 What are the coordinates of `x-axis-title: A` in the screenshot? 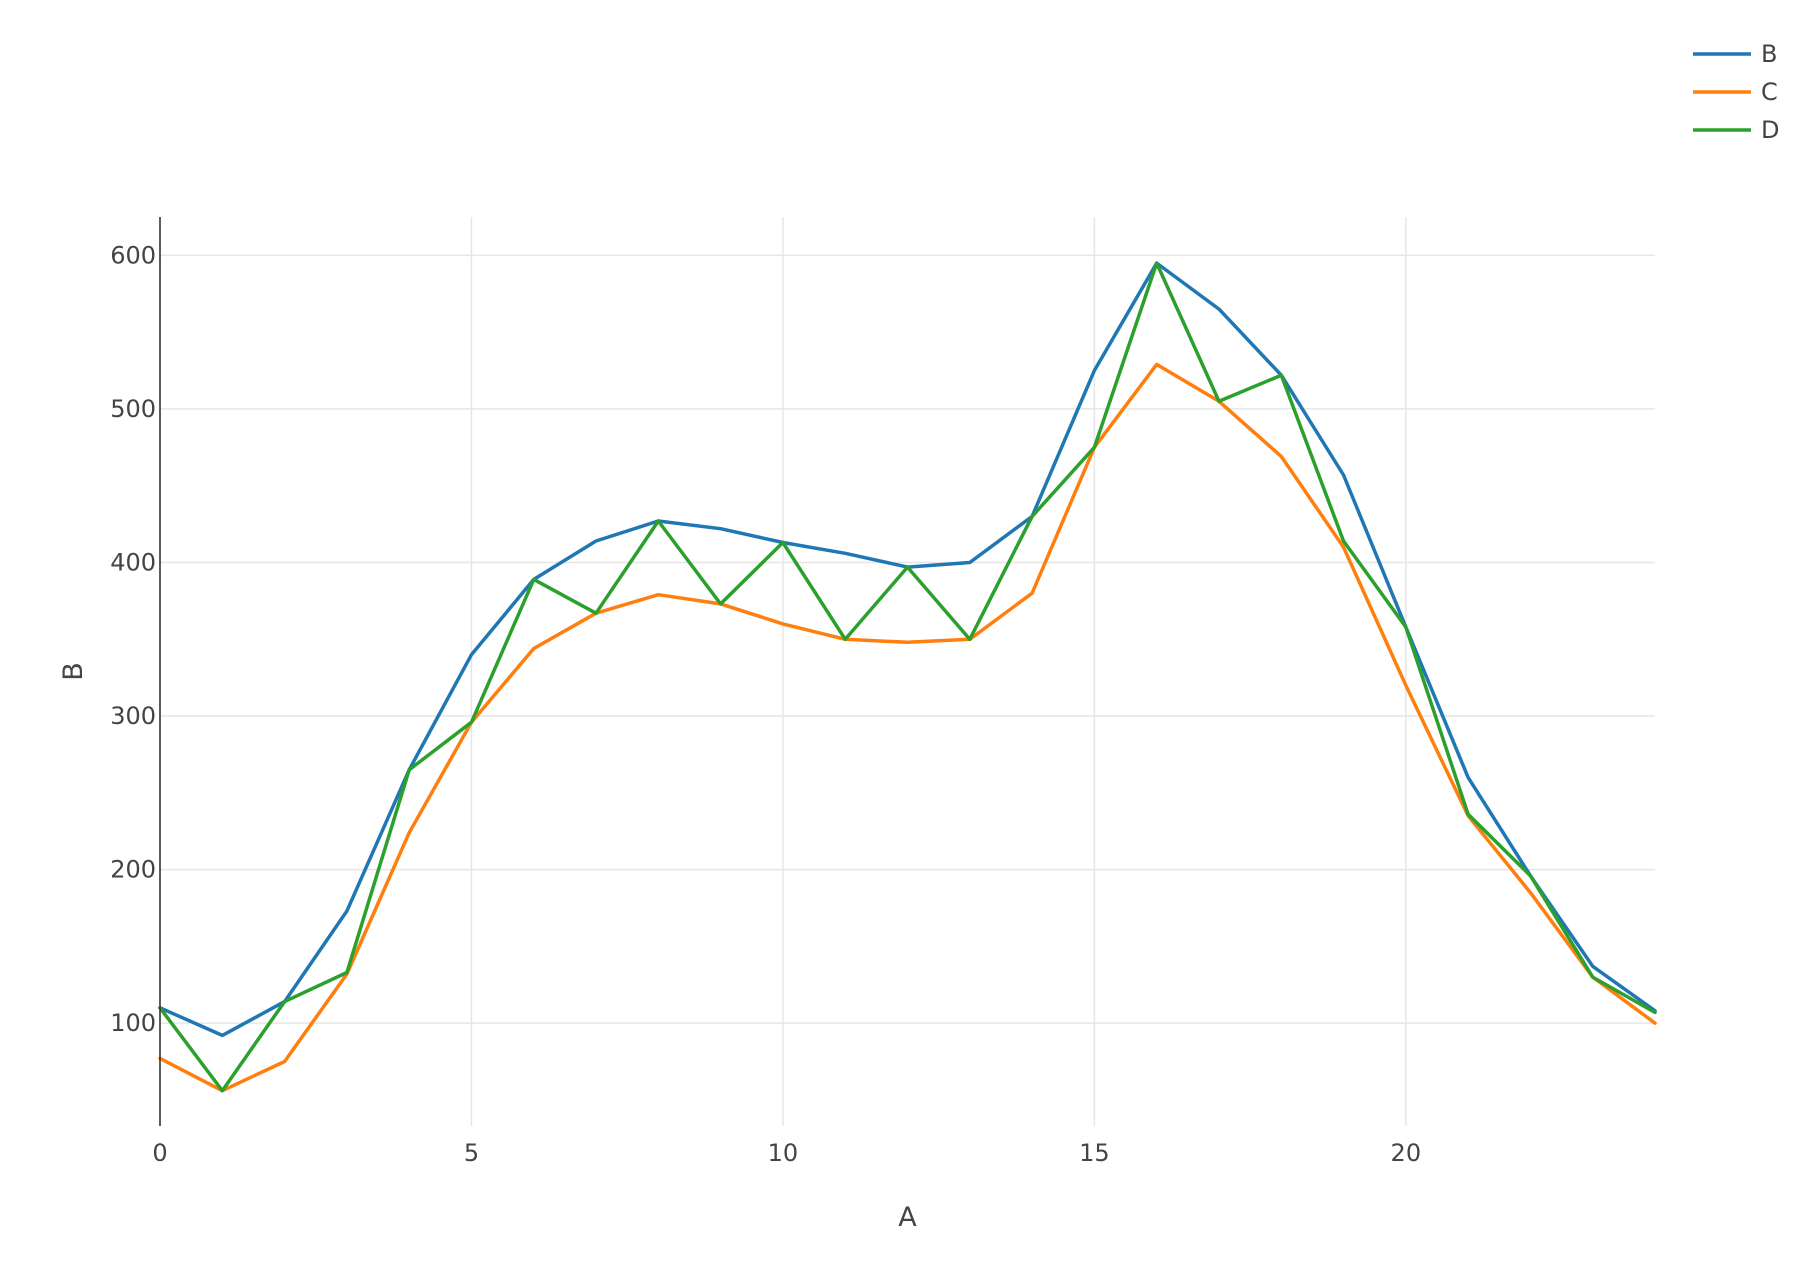 It's located at (907, 1217).